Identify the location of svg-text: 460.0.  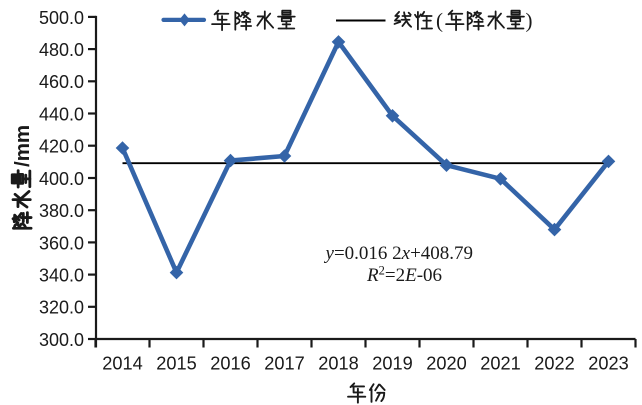
(61, 82).